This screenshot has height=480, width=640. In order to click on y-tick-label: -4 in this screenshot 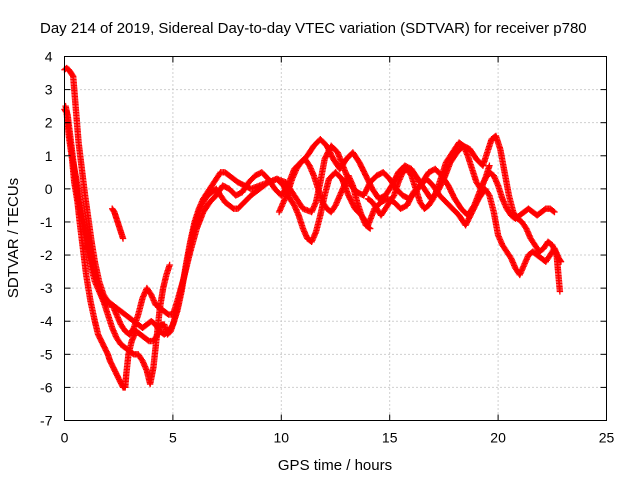, I will do `click(46, 321)`.